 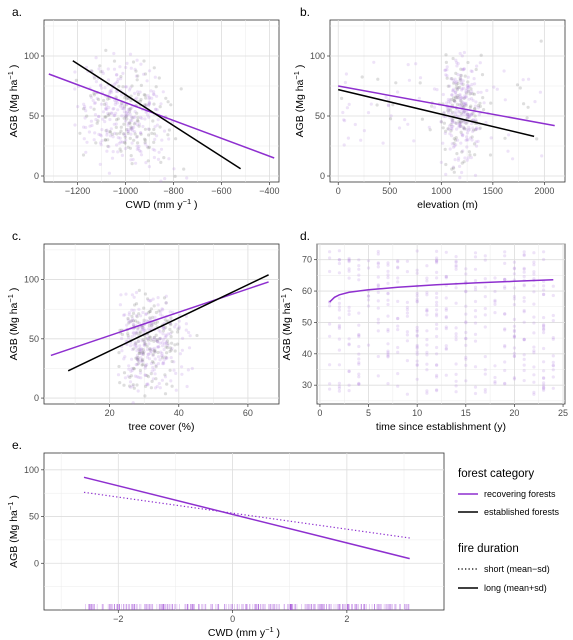 I want to click on y-tick-label: 100, so click(x=31, y=56).